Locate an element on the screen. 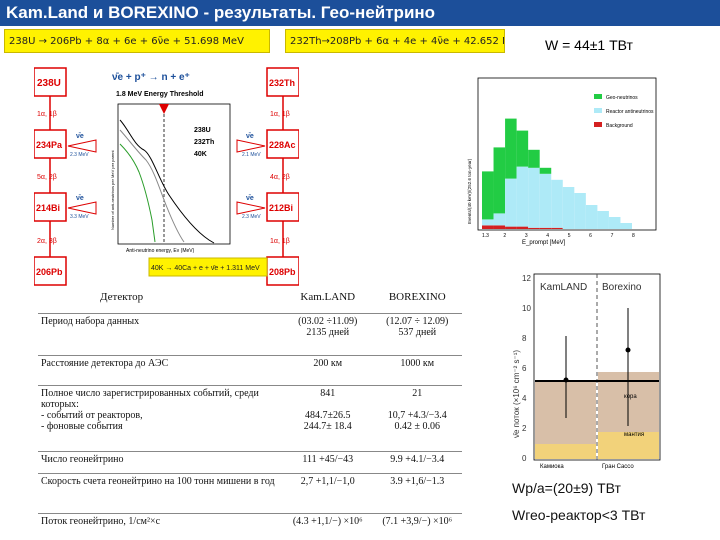 This screenshot has width=720, height=540. kamland-value: 2,7 +1,1/−1,0 is located at coordinates (328, 493).